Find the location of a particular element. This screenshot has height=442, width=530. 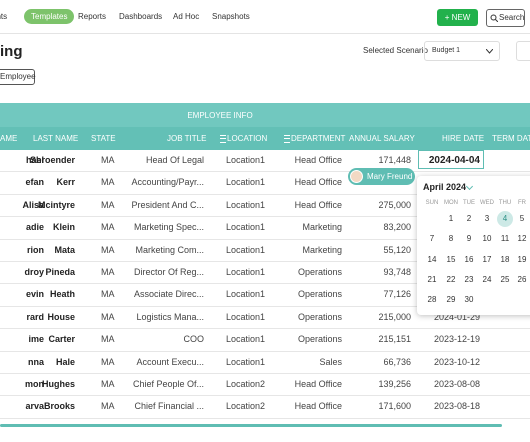

cell: rion is located at coordinates (35, 249).